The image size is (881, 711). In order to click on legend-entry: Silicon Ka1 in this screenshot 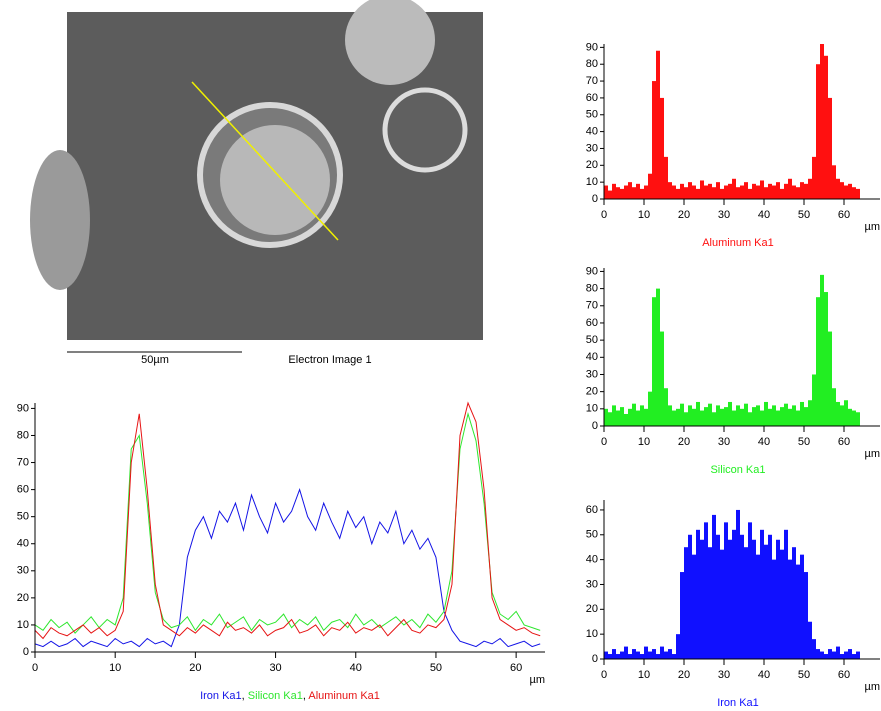, I will do `click(275, 696)`.